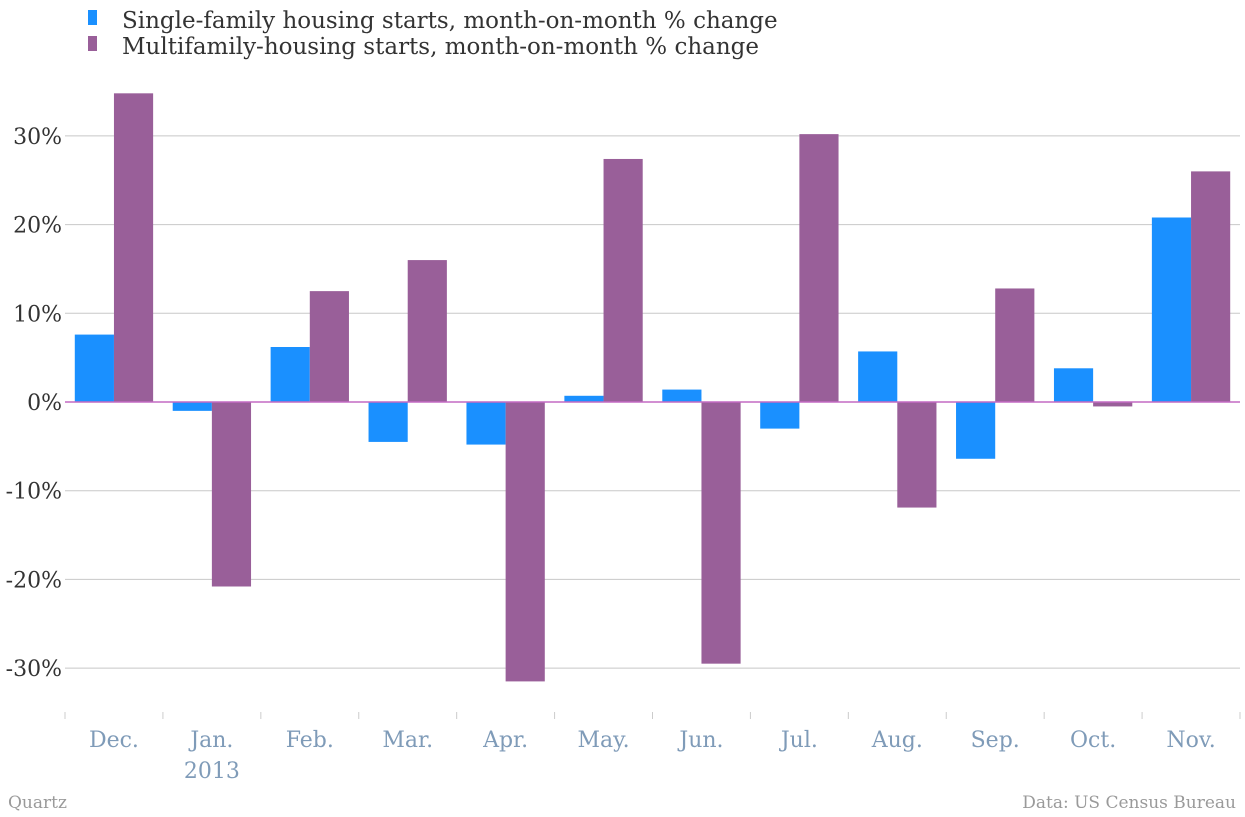 The image size is (1245, 817). I want to click on bar-multifamily-jun, so click(721, 533).